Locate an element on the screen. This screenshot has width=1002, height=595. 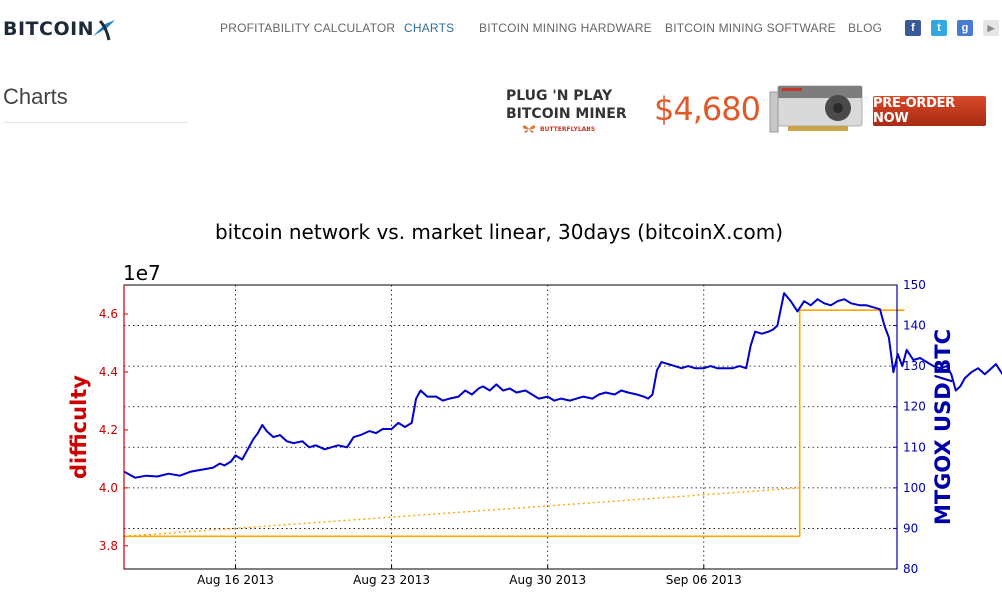
pre-order-button: PRE-ORDER NOW is located at coordinates (929, 111).